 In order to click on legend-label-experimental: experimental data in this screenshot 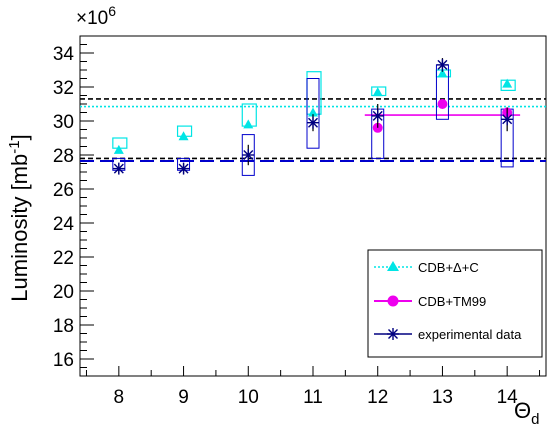, I will do `click(470, 334)`.